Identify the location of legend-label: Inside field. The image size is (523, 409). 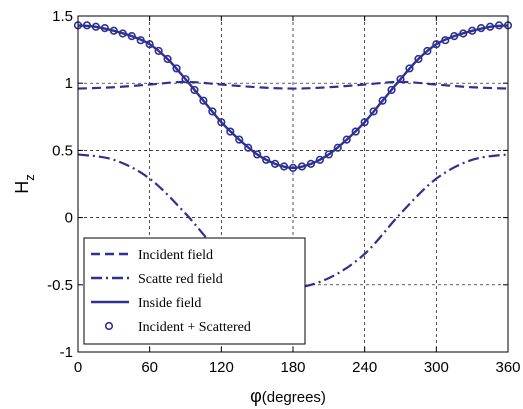
(169, 303).